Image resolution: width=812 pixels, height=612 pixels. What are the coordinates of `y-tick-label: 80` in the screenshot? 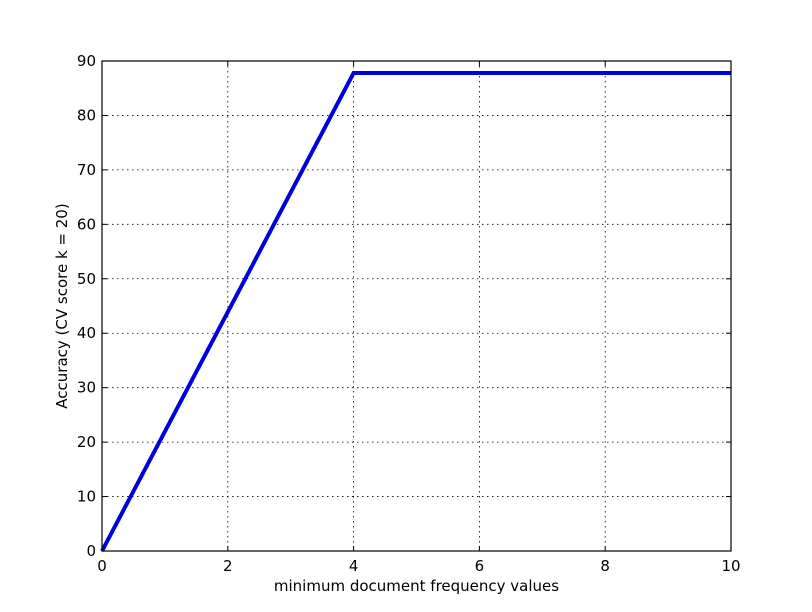 It's located at (86, 115).